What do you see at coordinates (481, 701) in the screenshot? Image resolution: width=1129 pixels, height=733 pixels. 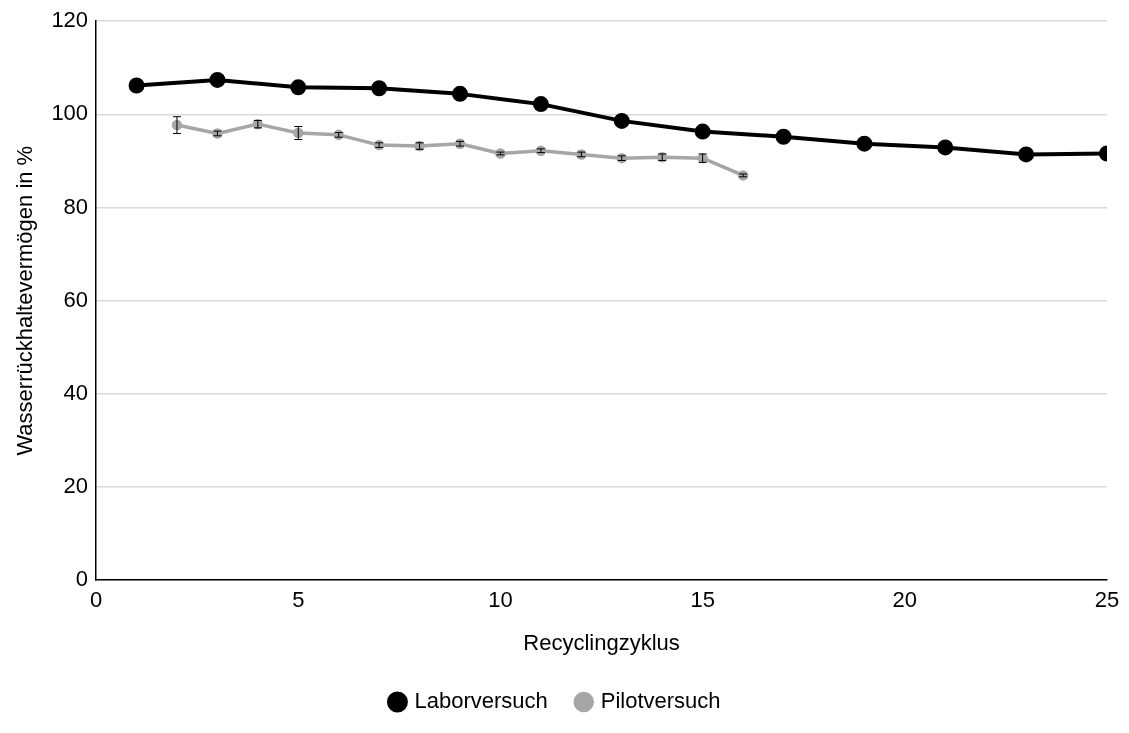 I see `legend-label: Laborversuch` at bounding box center [481, 701].